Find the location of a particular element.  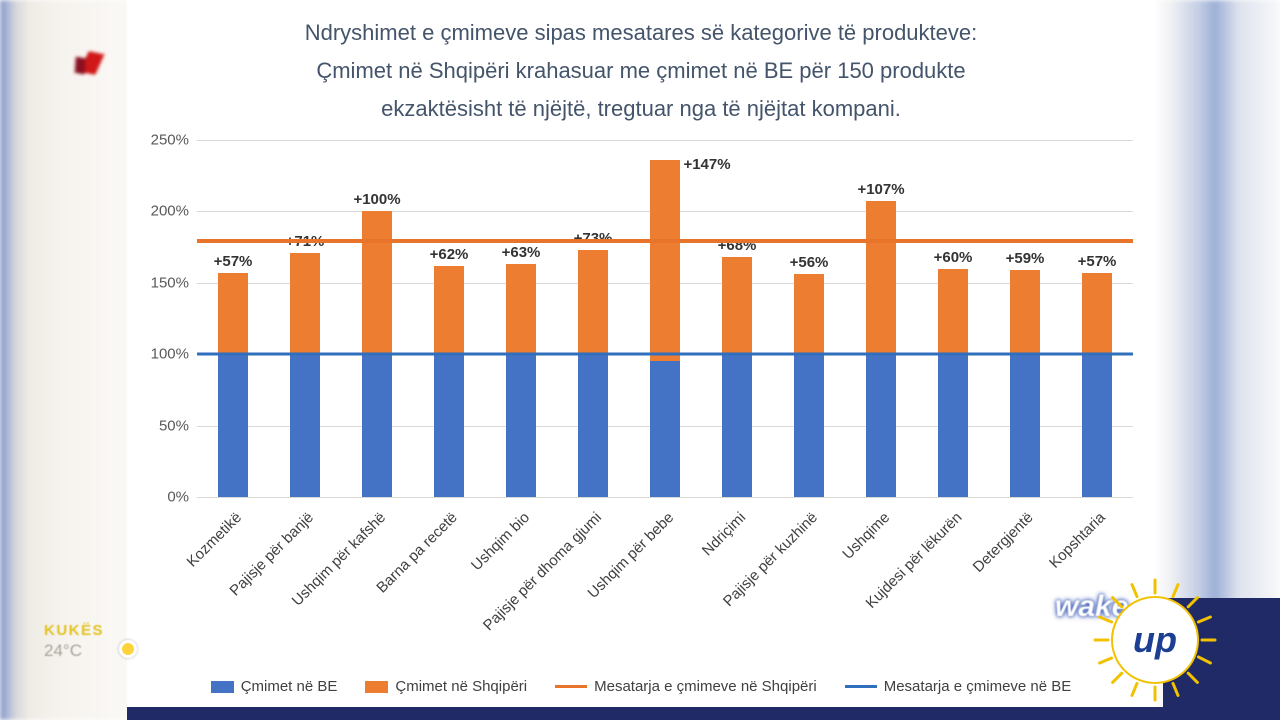

x-axis-label: Ushqime is located at coordinates (866, 536).